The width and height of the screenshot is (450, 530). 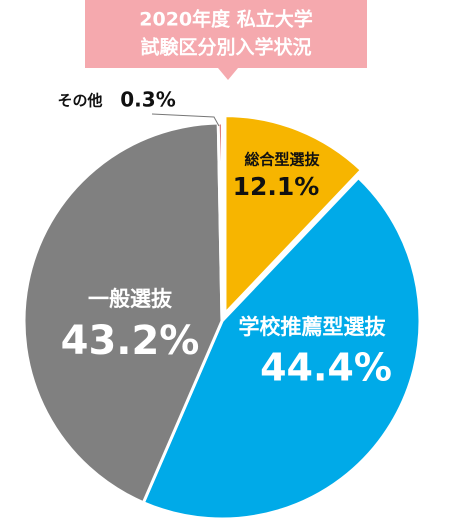 What do you see at coordinates (282, 160) in the screenshot?
I see `slice-label: 総合型選抜` at bounding box center [282, 160].